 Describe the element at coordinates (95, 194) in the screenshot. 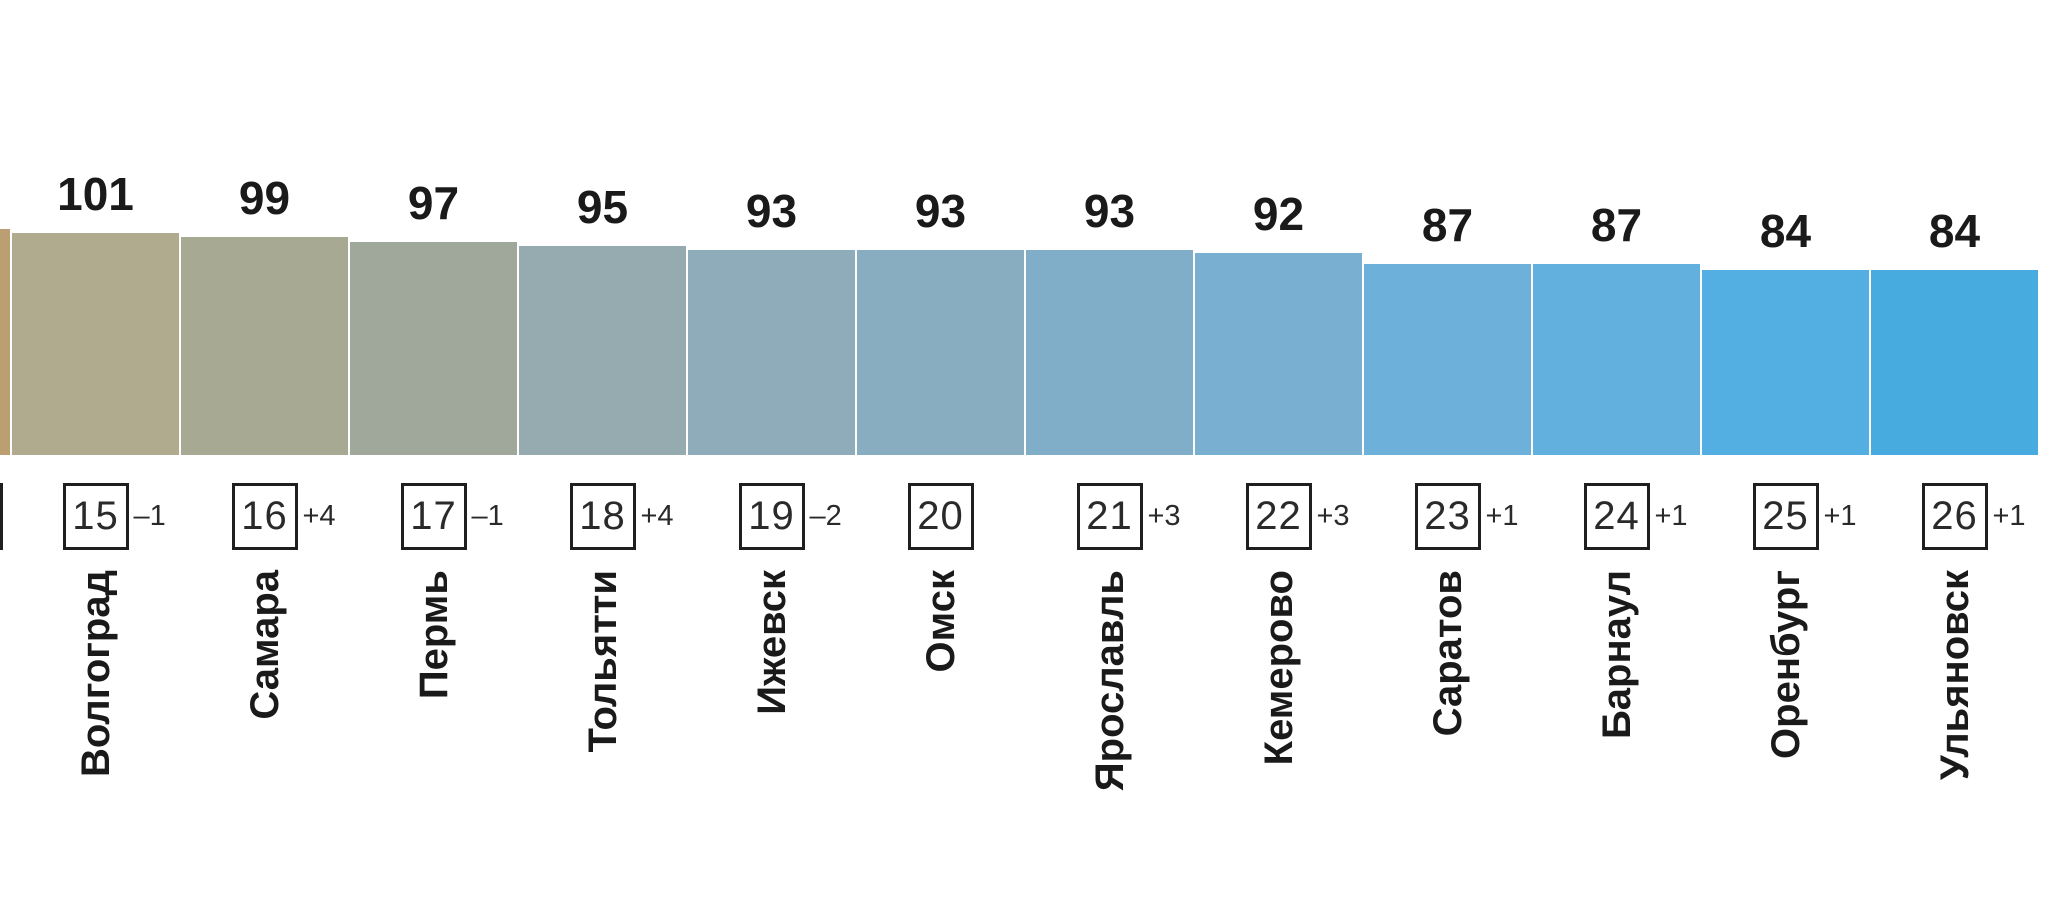

I see `bar-value-label: 101` at that location.